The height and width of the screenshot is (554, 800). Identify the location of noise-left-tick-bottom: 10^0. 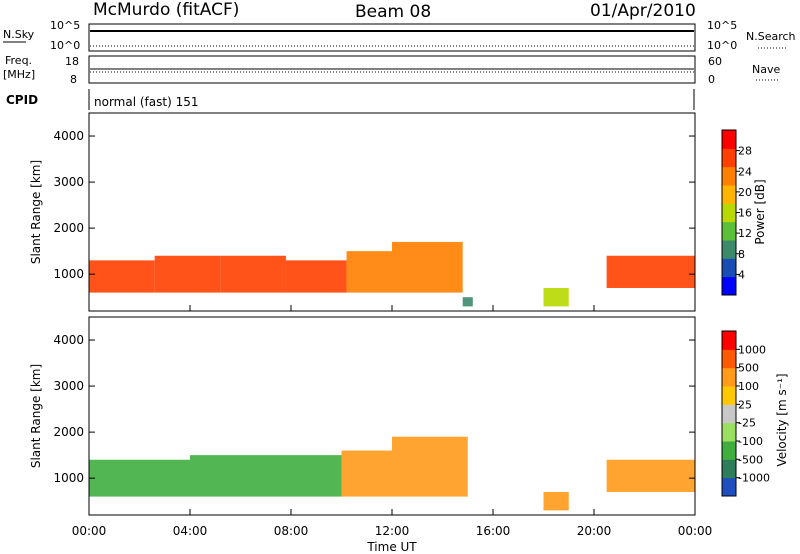
(65, 45).